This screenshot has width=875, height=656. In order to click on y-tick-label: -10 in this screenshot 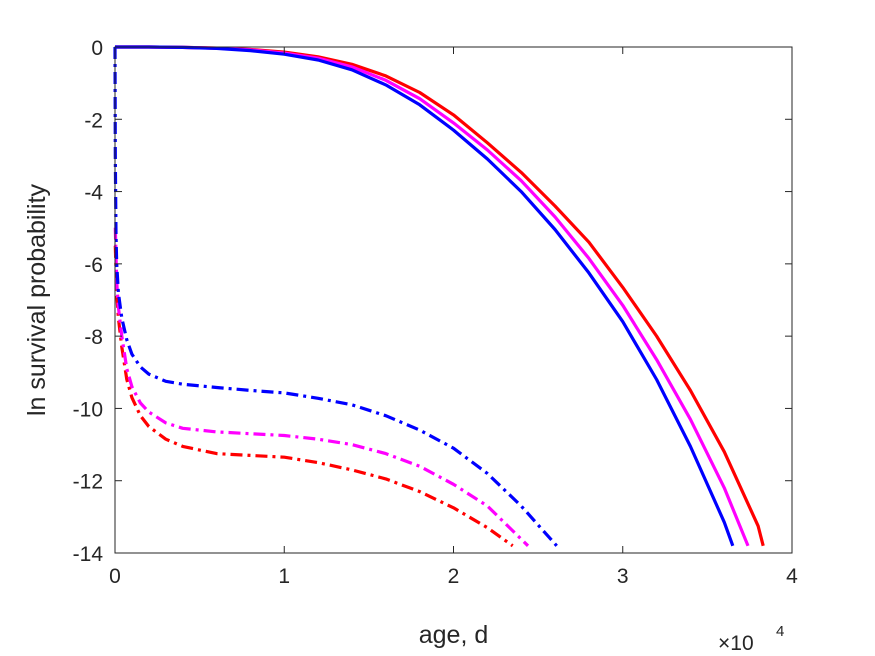, I will do `click(88, 409)`.